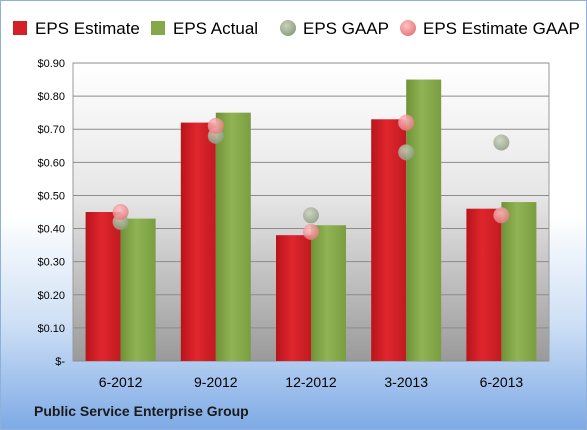 This screenshot has width=587, height=430. Describe the element at coordinates (51, 296) in the screenshot. I see `y-tick-label: $0.20` at that location.